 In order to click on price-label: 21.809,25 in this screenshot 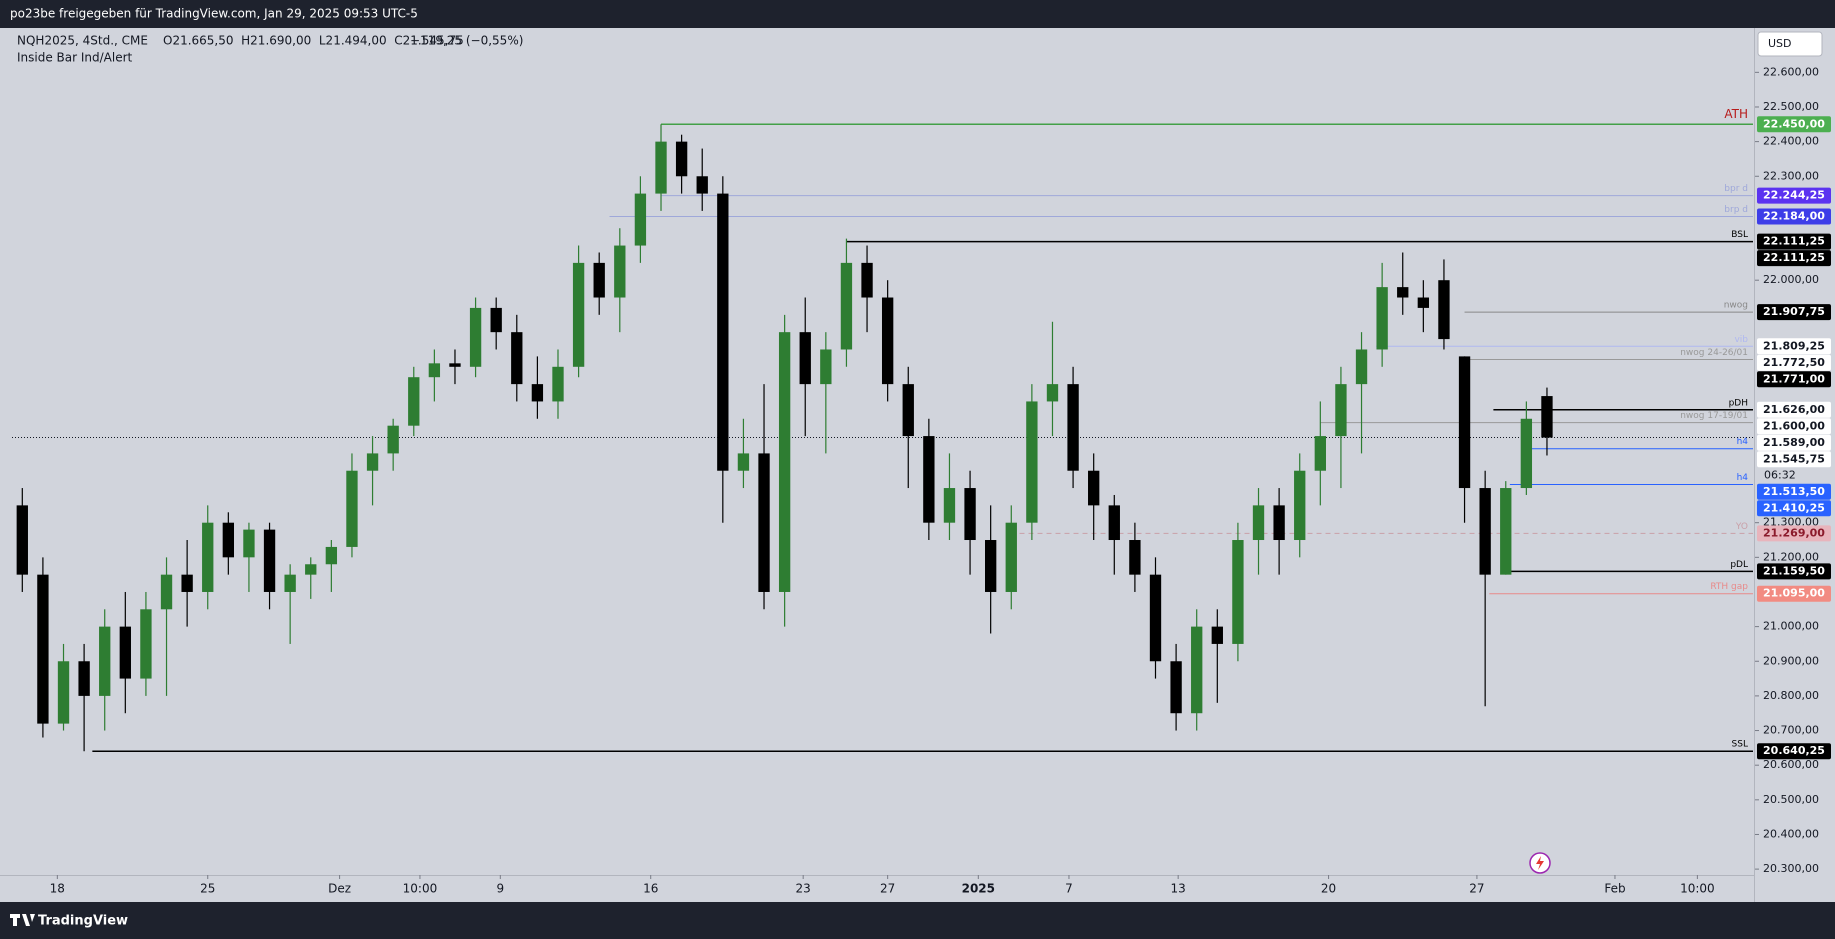, I will do `click(1794, 345)`.